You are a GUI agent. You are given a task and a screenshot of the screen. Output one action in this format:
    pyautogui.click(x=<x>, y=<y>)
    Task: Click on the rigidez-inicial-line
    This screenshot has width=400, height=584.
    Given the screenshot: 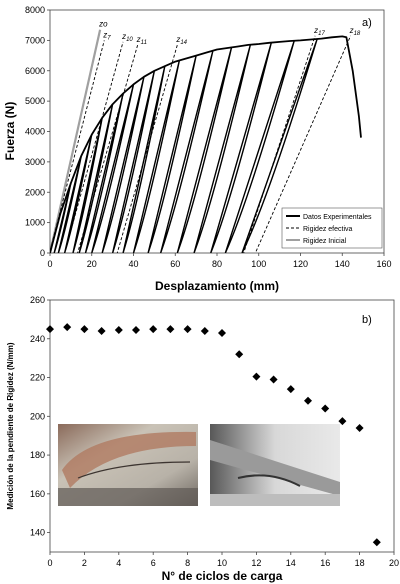 What is the action you would take?
    pyautogui.click(x=76, y=141)
    